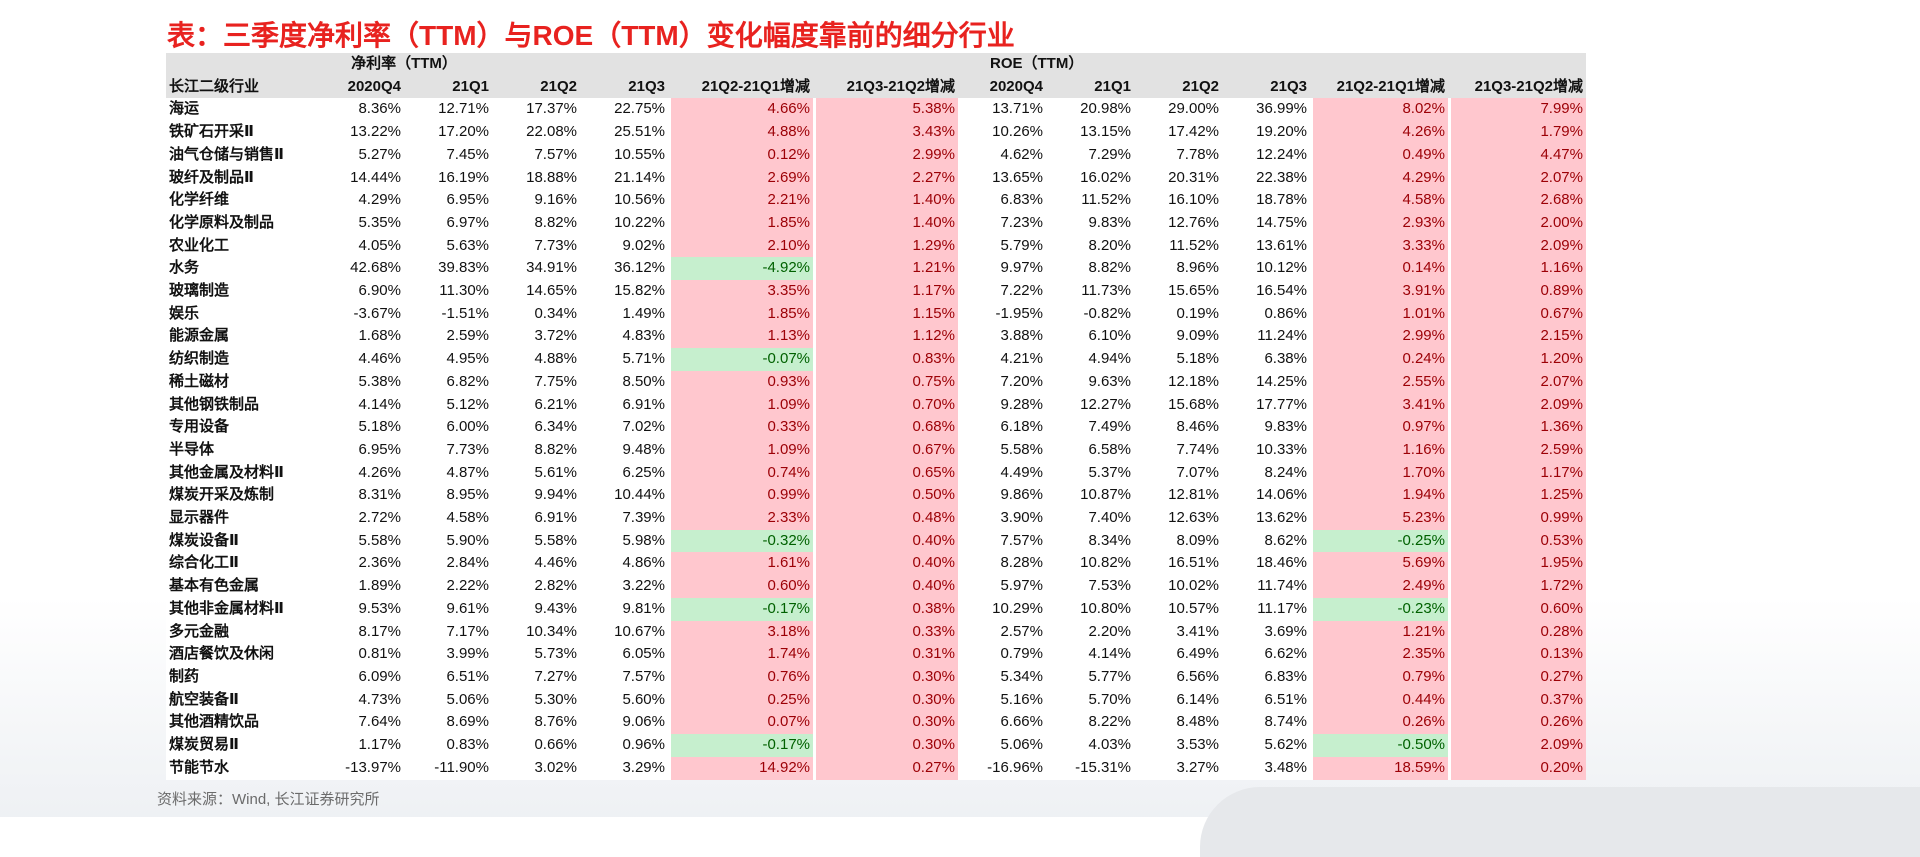 The image size is (1920, 857). I want to click on value-cell: 1.17%, so click(360, 745).